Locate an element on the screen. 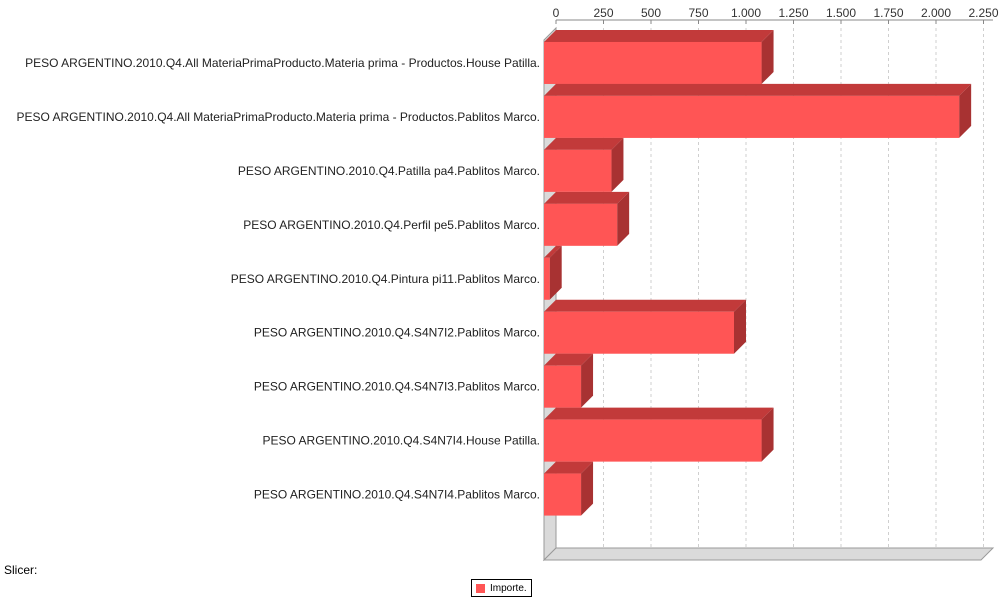 This screenshot has width=1000, height=600. tick-label: 500 is located at coordinates (651, 13).